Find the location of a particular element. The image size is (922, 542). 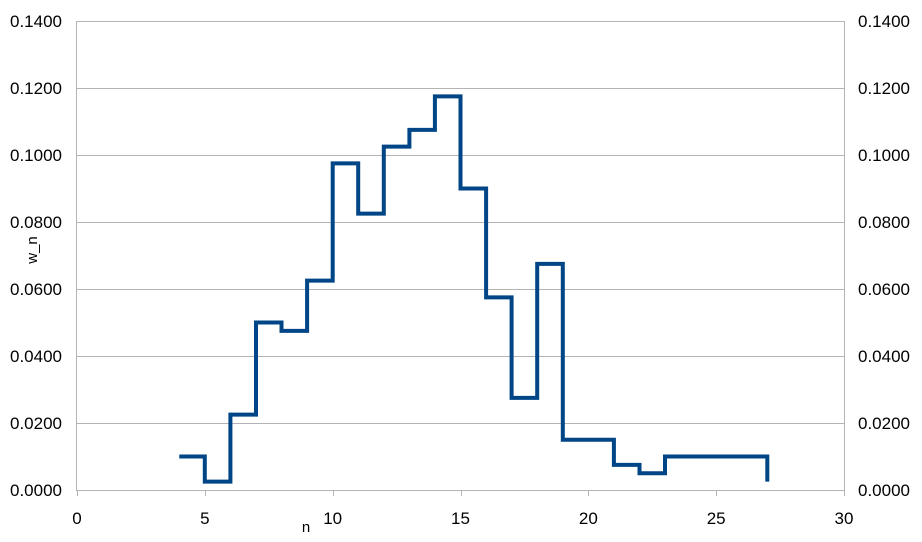

y-tick-label-left: 0.1000 is located at coordinates (36, 155).